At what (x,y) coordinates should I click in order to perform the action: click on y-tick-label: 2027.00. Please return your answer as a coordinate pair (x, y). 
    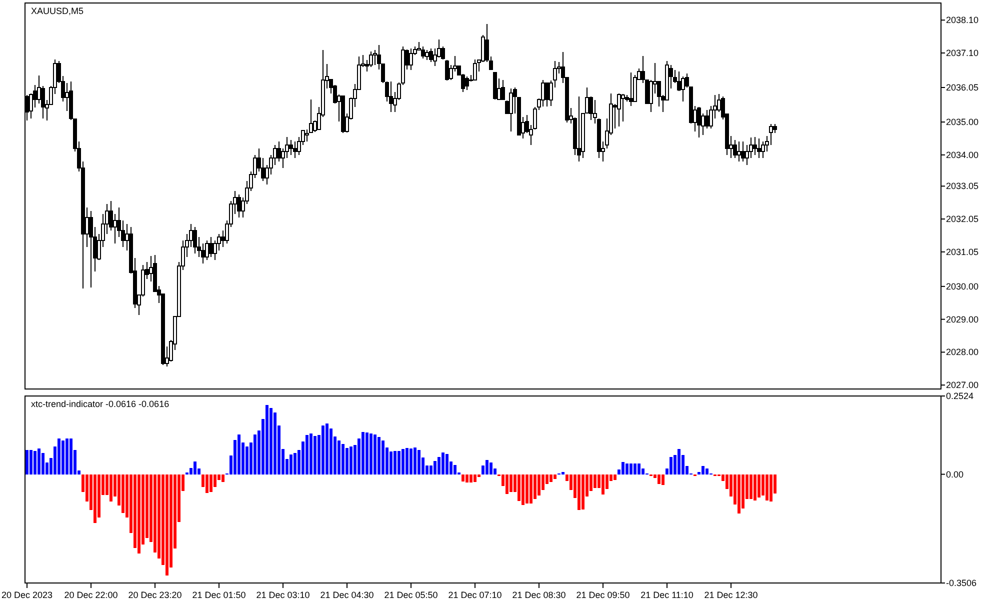
    Looking at the image, I should click on (962, 385).